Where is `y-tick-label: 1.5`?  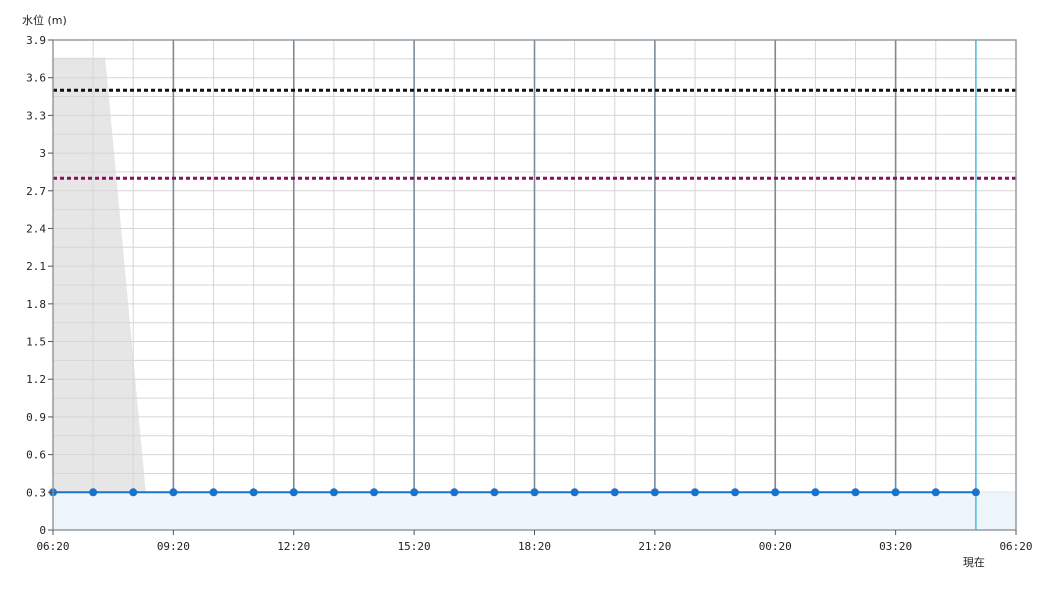
y-tick-label: 1.5 is located at coordinates (36, 342).